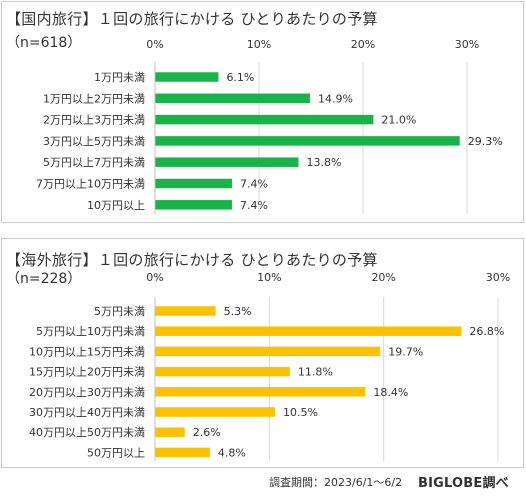 This screenshot has height=500, width=526. What do you see at coordinates (240, 77) in the screenshot?
I see `data-label: 6.1%` at bounding box center [240, 77].